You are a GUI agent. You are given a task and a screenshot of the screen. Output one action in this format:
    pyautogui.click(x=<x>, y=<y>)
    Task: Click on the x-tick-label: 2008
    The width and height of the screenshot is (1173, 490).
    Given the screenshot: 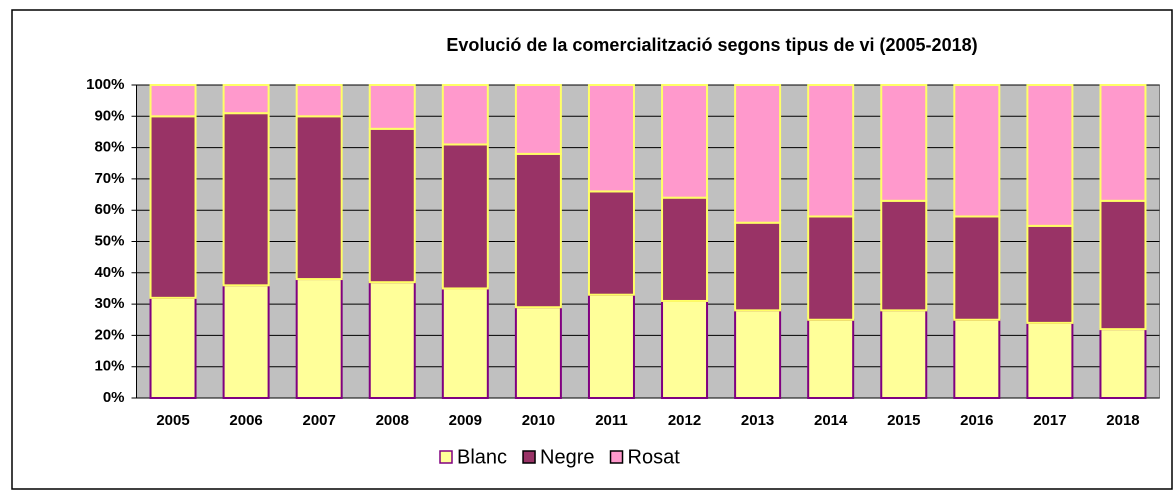 What is the action you would take?
    pyautogui.click(x=392, y=420)
    